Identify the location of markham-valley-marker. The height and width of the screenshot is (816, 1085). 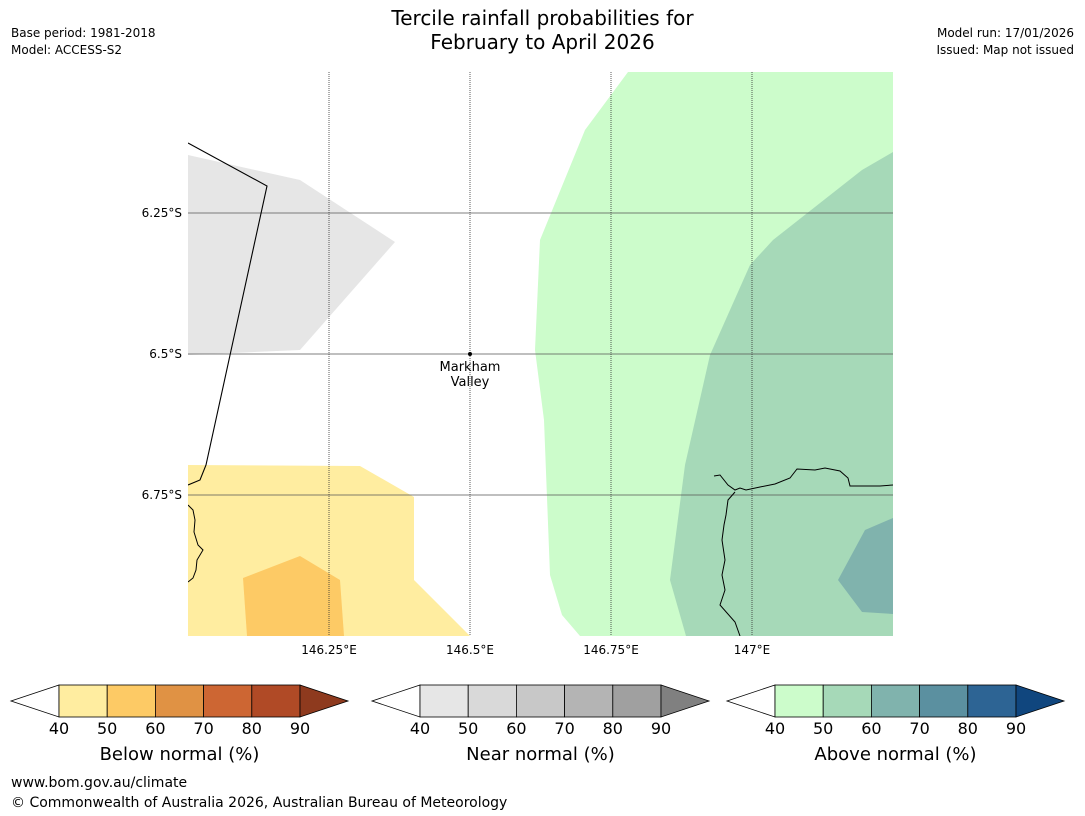
(470, 354).